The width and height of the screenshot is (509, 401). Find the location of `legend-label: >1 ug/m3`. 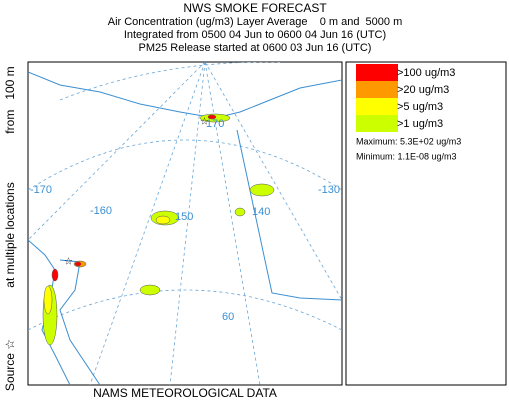

legend-label: >1 ug/m3 is located at coordinates (420, 124).